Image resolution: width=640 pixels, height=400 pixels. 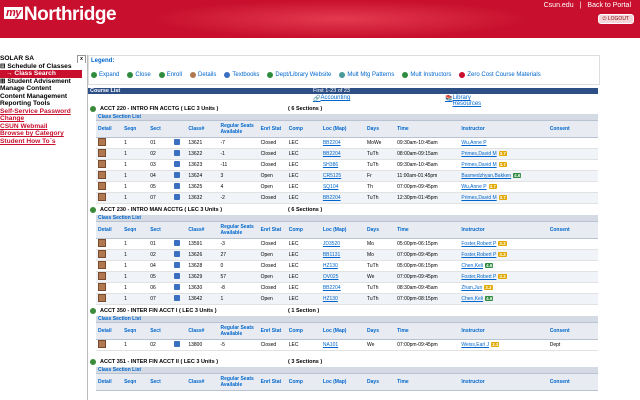 I want to click on column-header, so click(x=179, y=382).